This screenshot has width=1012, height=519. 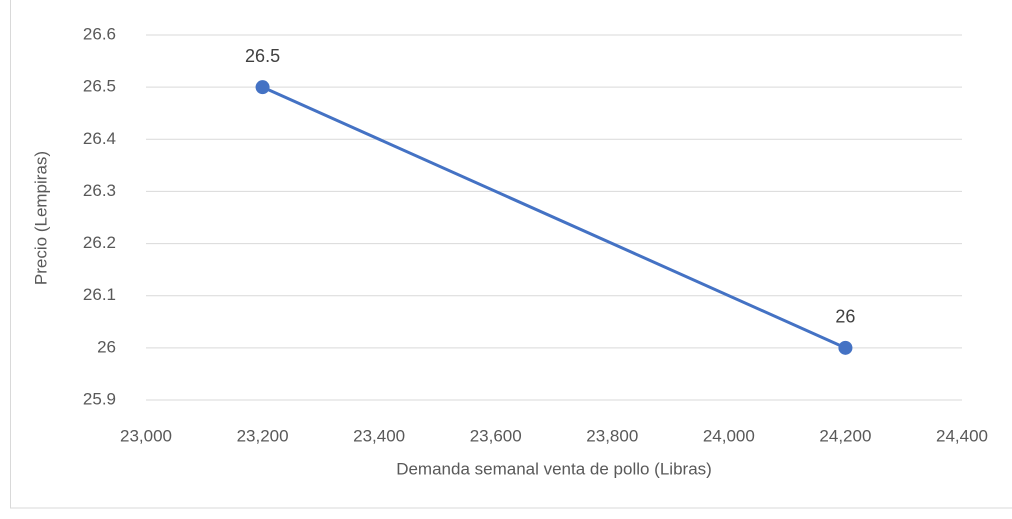 I want to click on y-tick-label: 25.9, so click(x=99, y=398).